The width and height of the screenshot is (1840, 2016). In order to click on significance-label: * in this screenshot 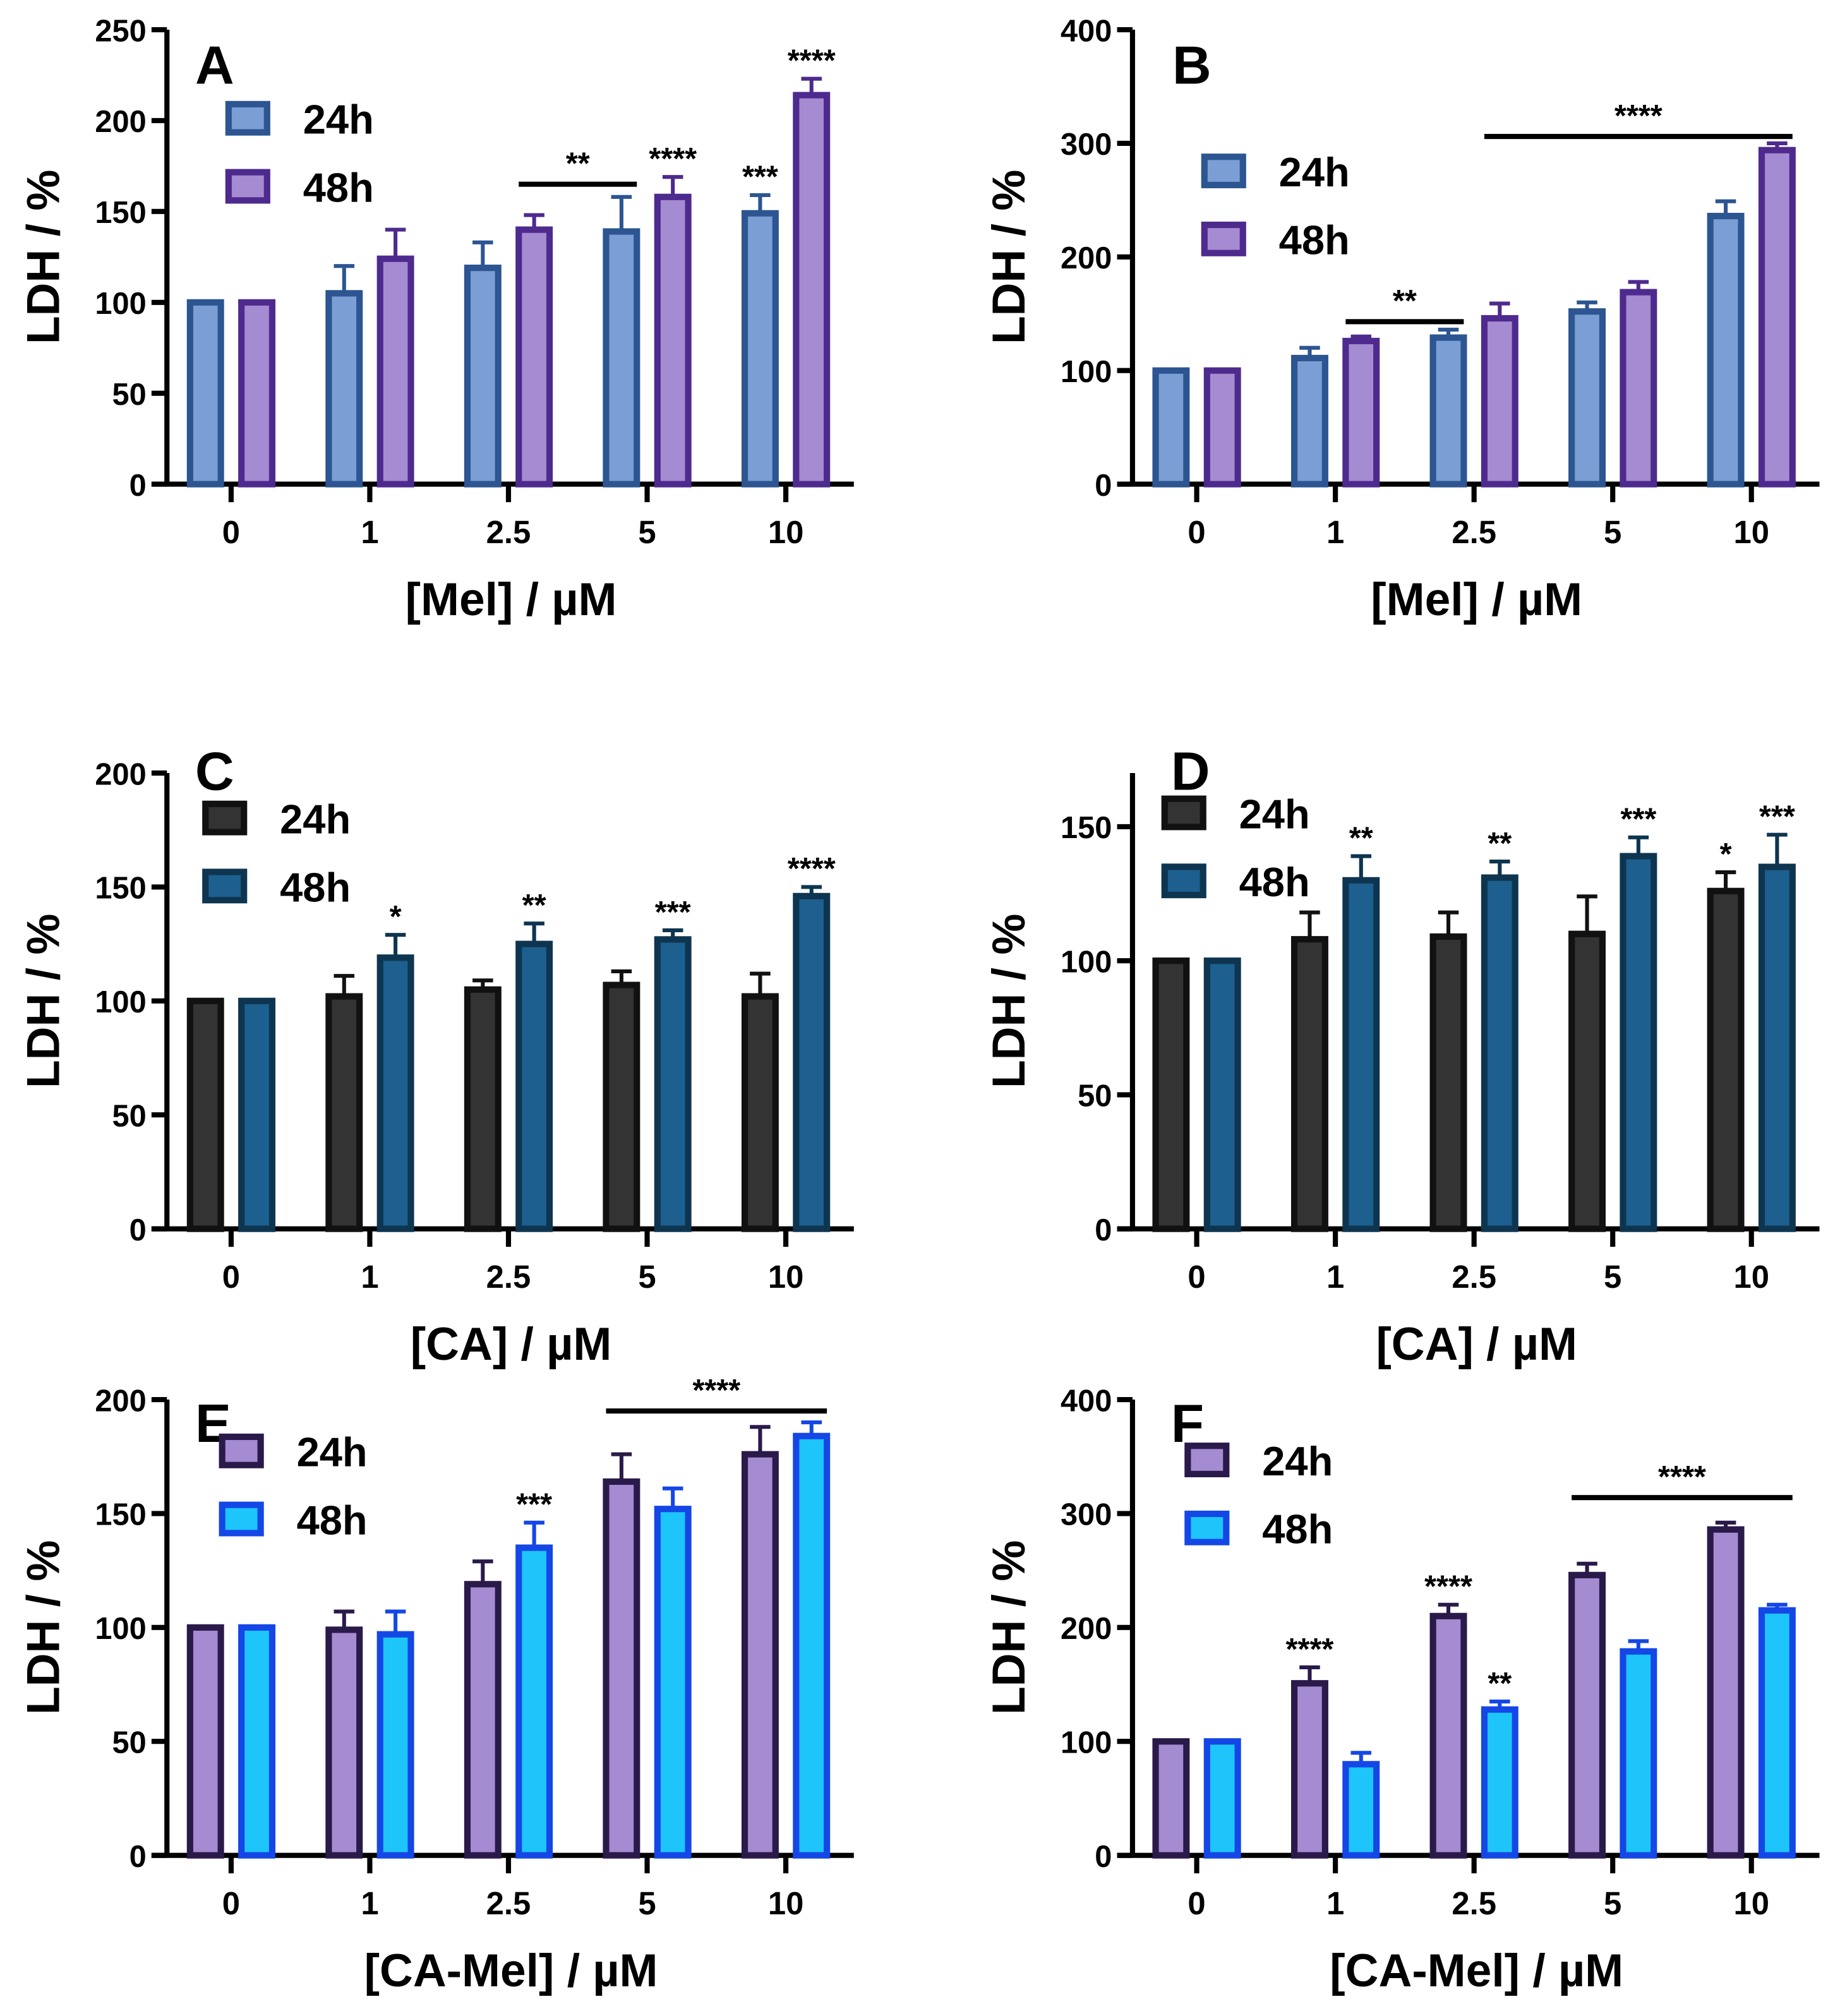, I will do `click(1726, 854)`.